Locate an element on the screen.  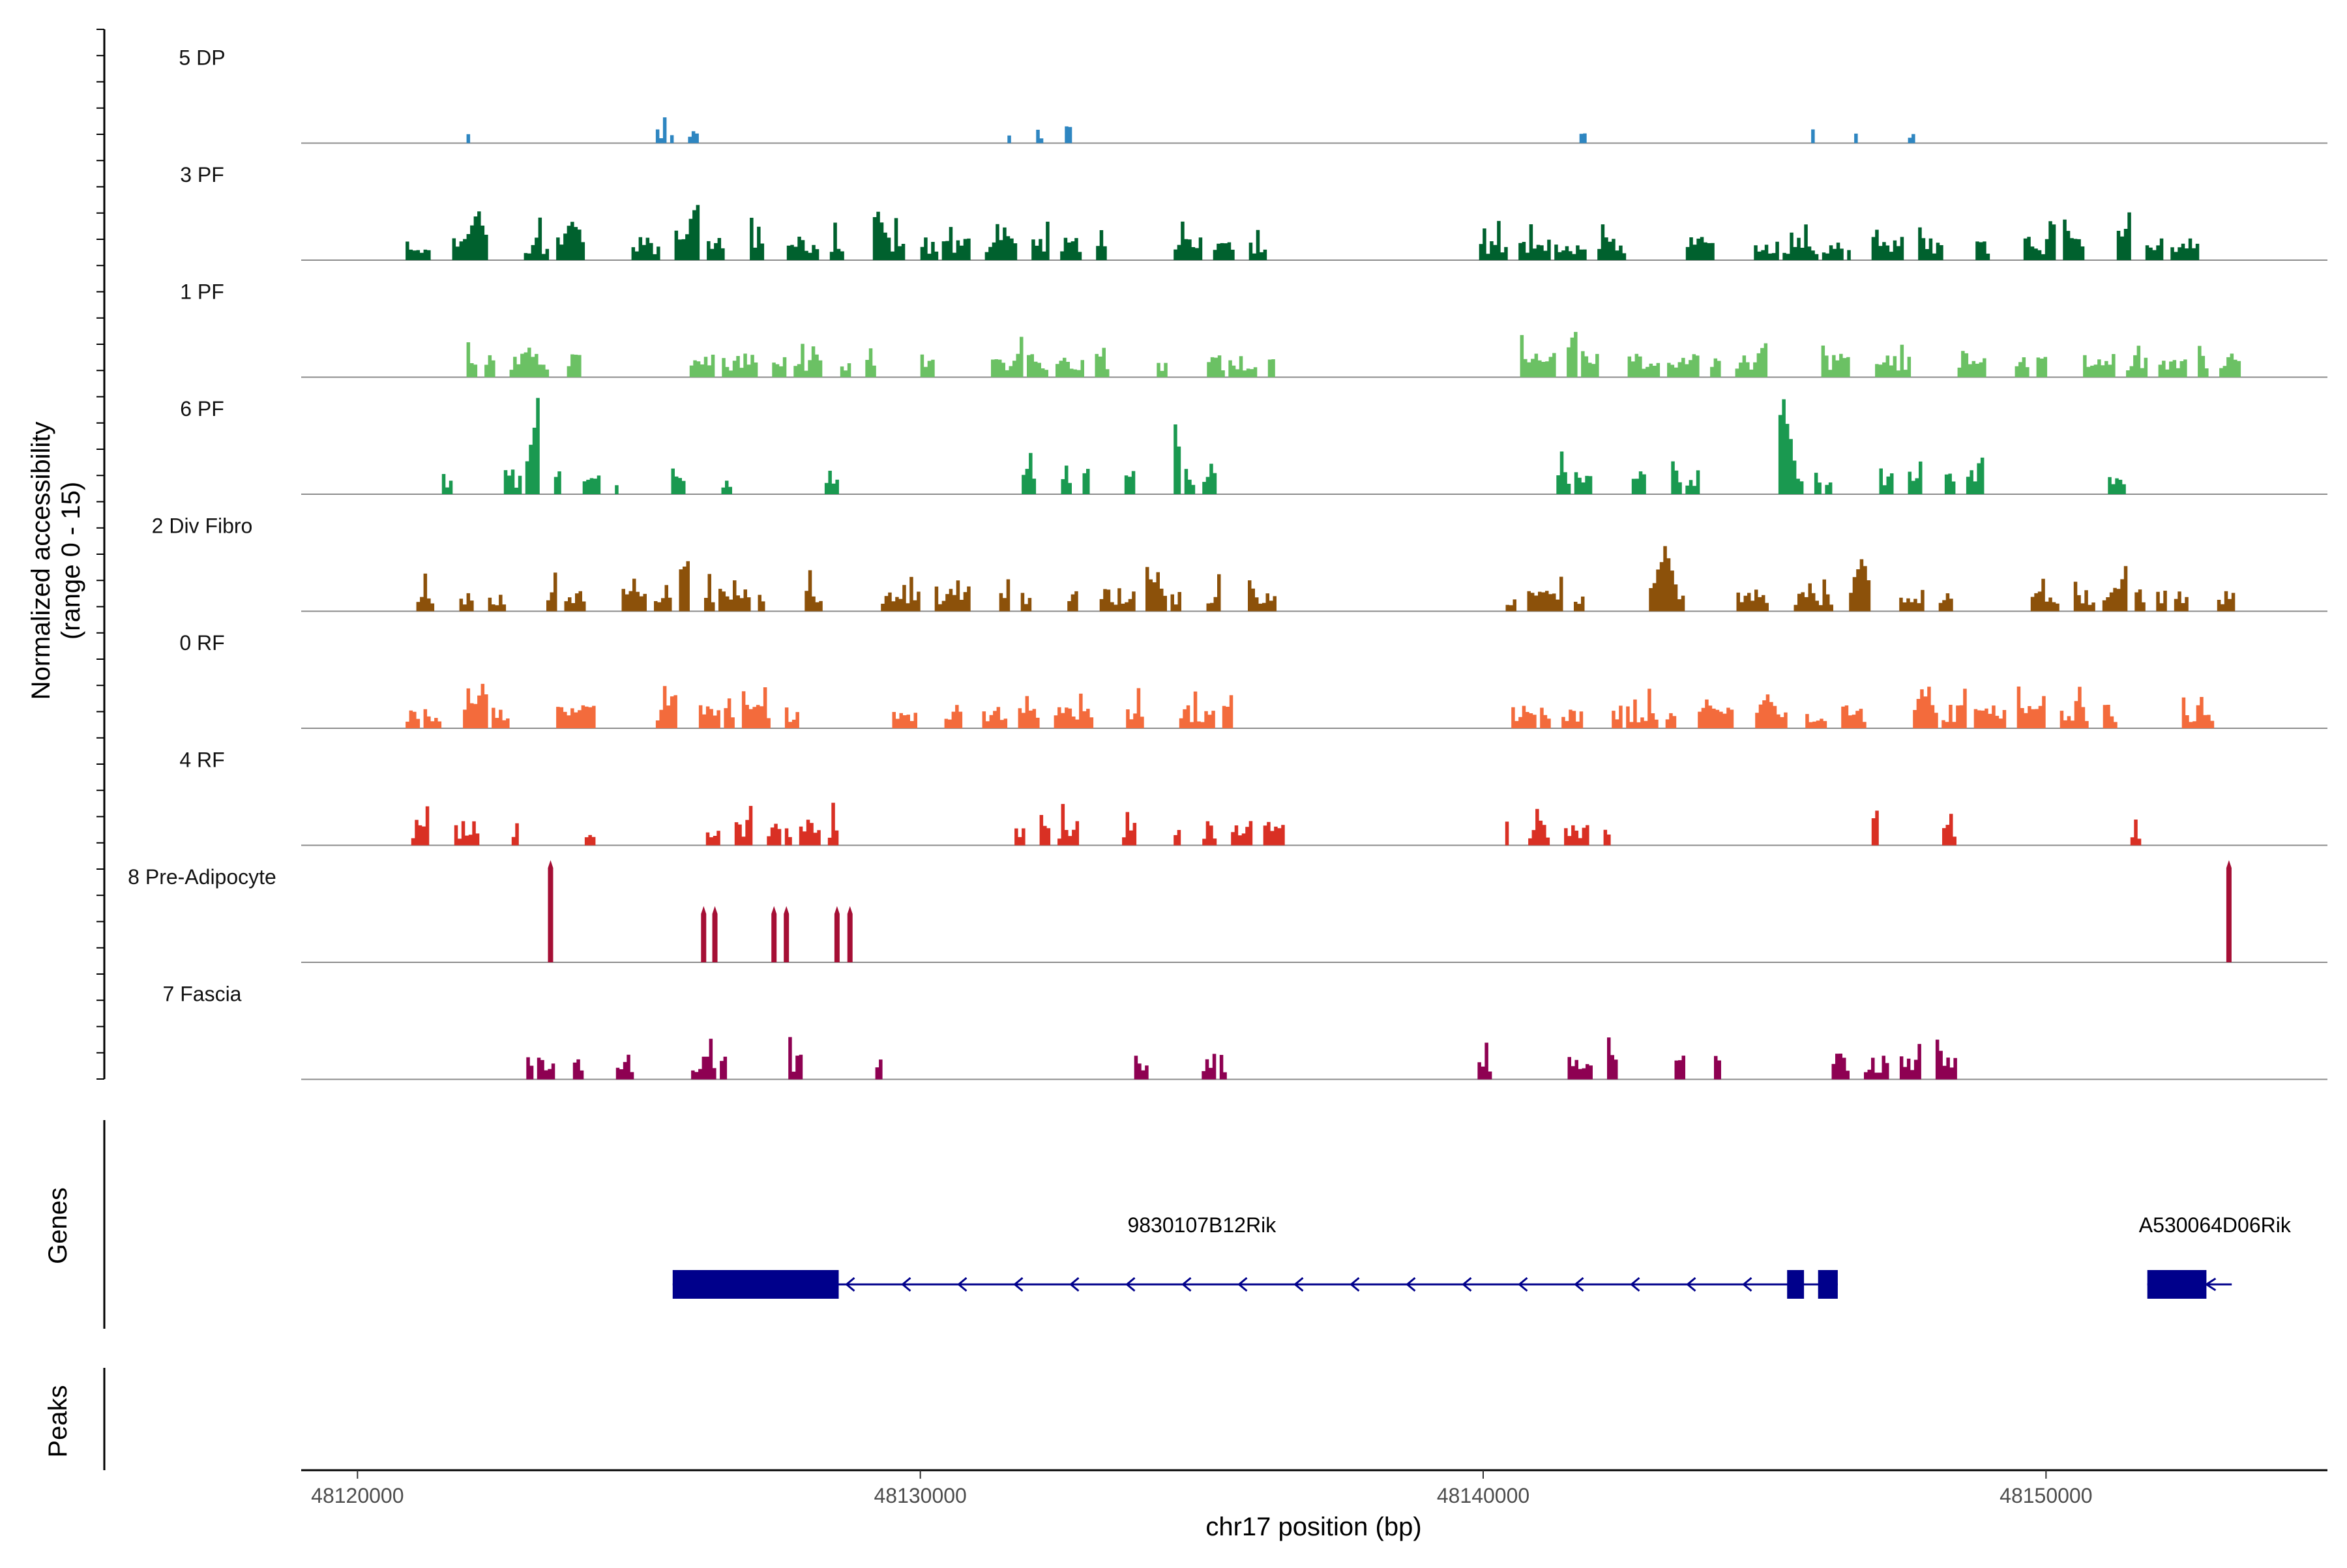
track-label: 0 RF is located at coordinates (201, 643).